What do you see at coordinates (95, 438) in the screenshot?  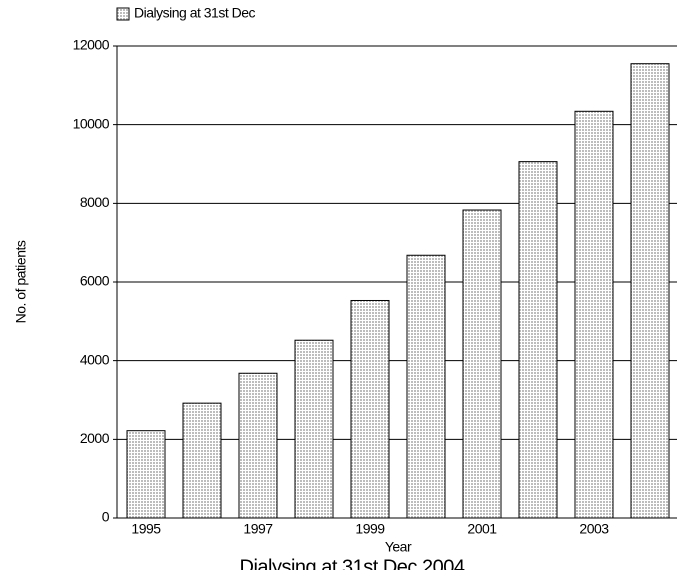 I see `y-tick-label: 2000` at bounding box center [95, 438].